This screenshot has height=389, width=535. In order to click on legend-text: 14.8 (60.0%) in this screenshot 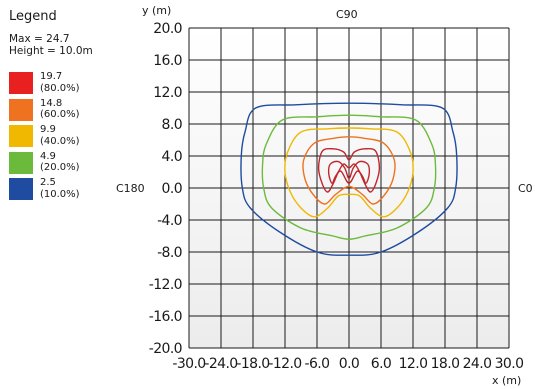, I will do `click(60, 109)`.